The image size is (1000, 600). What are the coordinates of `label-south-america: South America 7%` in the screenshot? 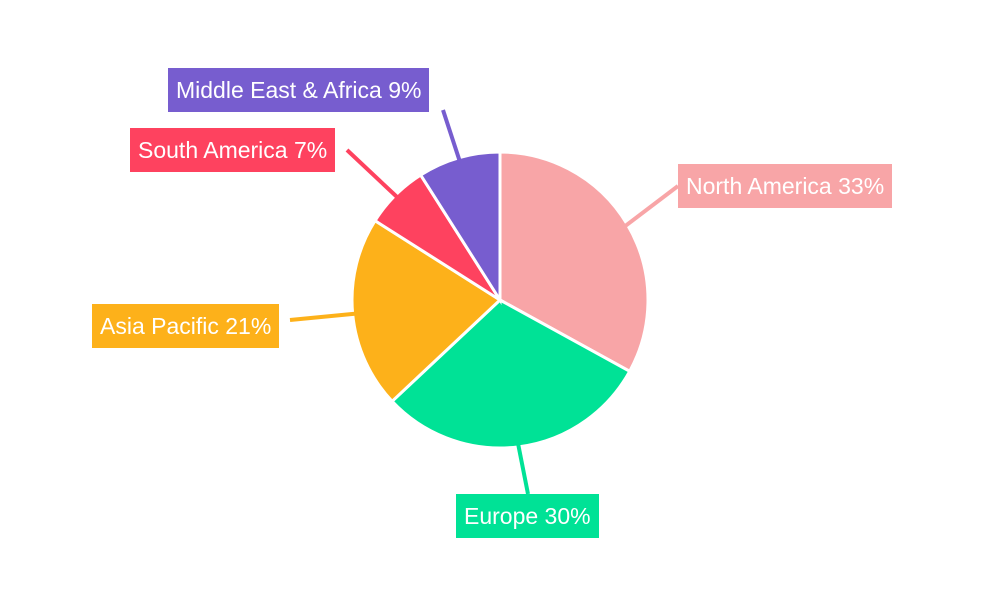 It's located at (233, 150).